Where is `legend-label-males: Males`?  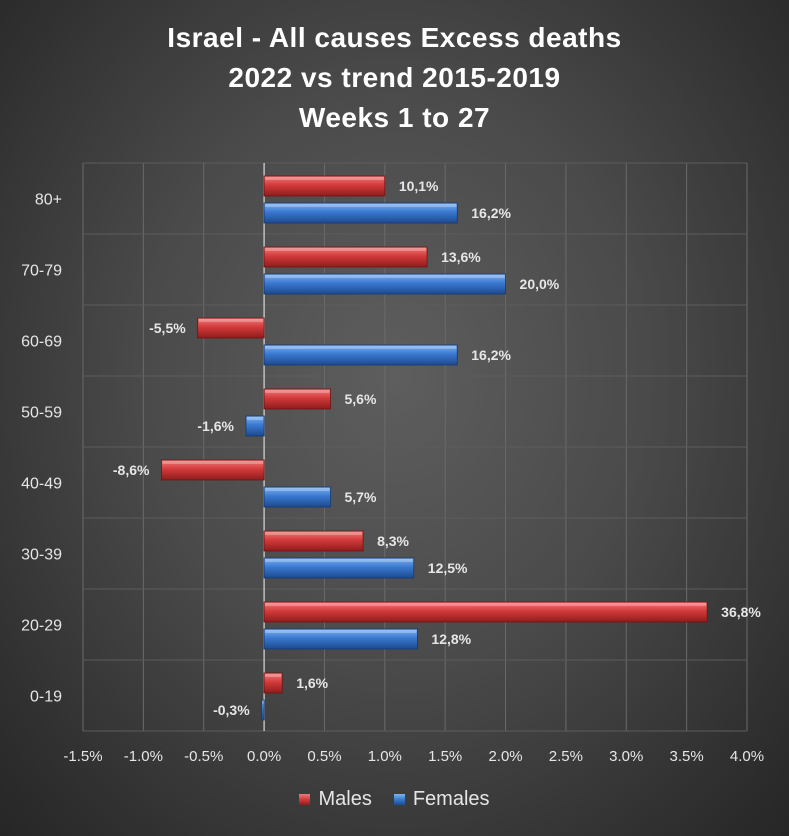 legend-label-males: Males is located at coordinates (345, 799).